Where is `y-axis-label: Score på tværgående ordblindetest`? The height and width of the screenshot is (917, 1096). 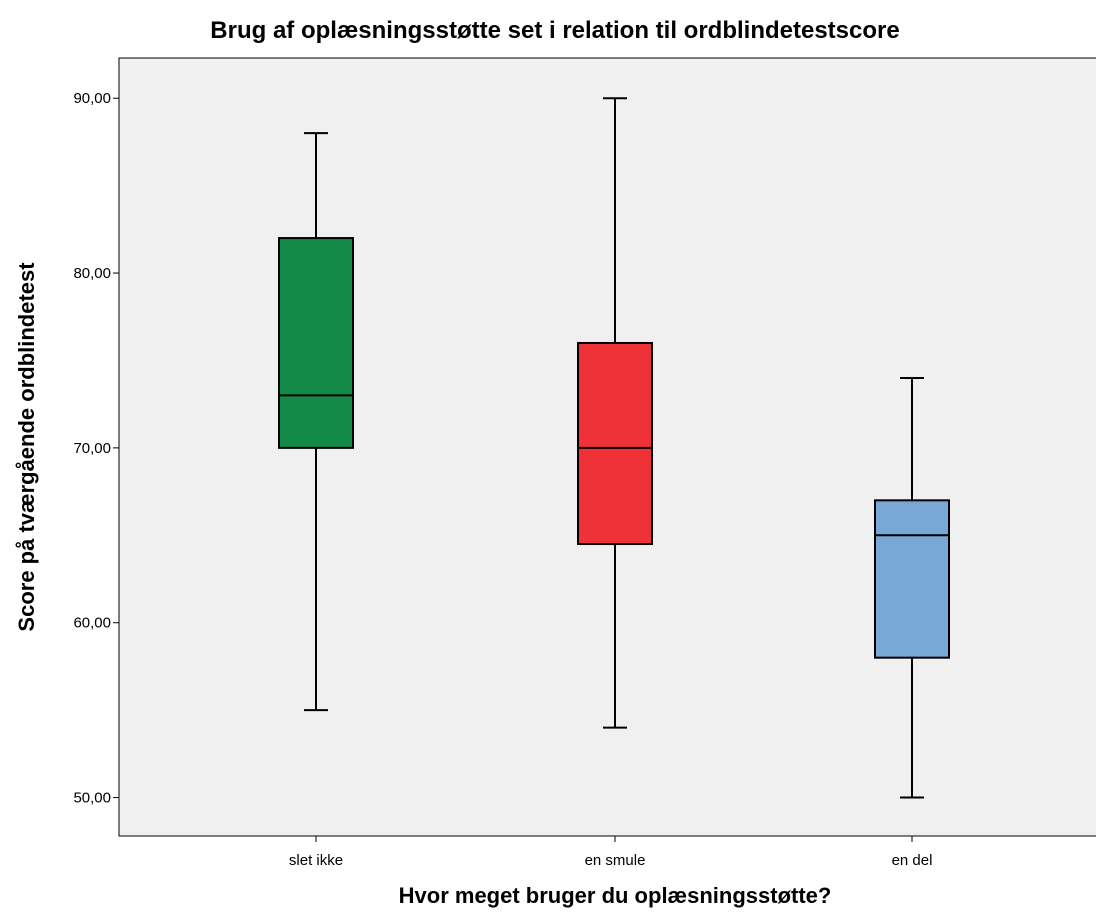
y-axis-label: Score på tværgående ordblindetest is located at coordinates (26, 447).